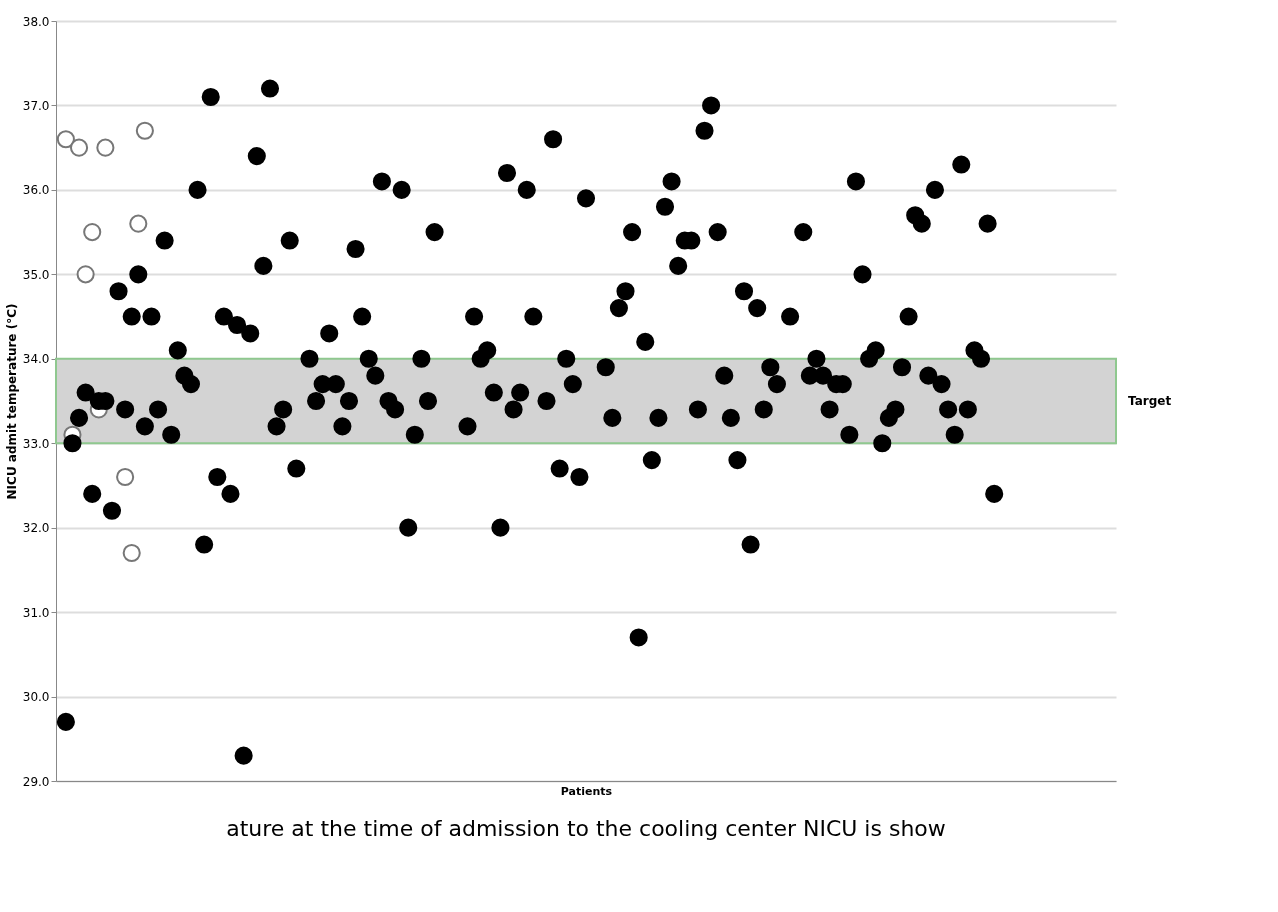 The image size is (1278, 912). I want to click on y-tick-label: 30.0, so click(36, 697).